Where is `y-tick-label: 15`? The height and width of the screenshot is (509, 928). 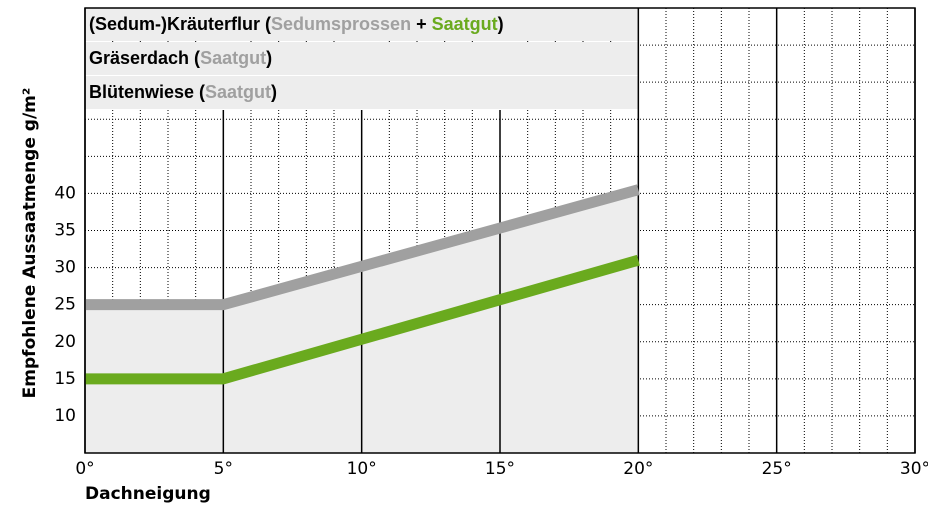
y-tick-label: 15 is located at coordinates (65, 379).